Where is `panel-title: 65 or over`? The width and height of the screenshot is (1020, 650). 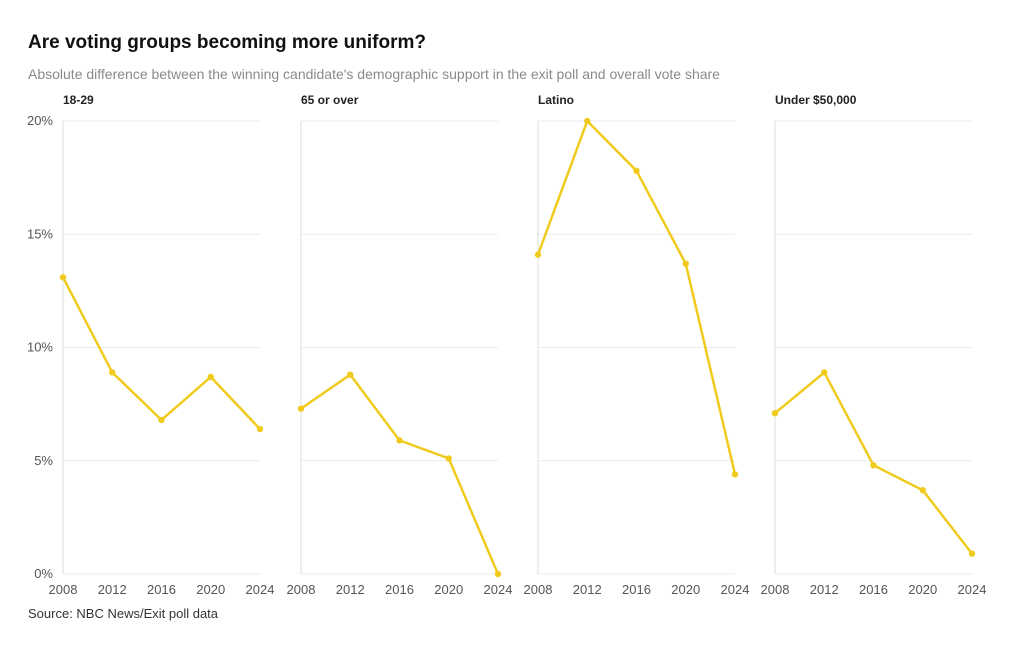 panel-title: 65 or over is located at coordinates (330, 100).